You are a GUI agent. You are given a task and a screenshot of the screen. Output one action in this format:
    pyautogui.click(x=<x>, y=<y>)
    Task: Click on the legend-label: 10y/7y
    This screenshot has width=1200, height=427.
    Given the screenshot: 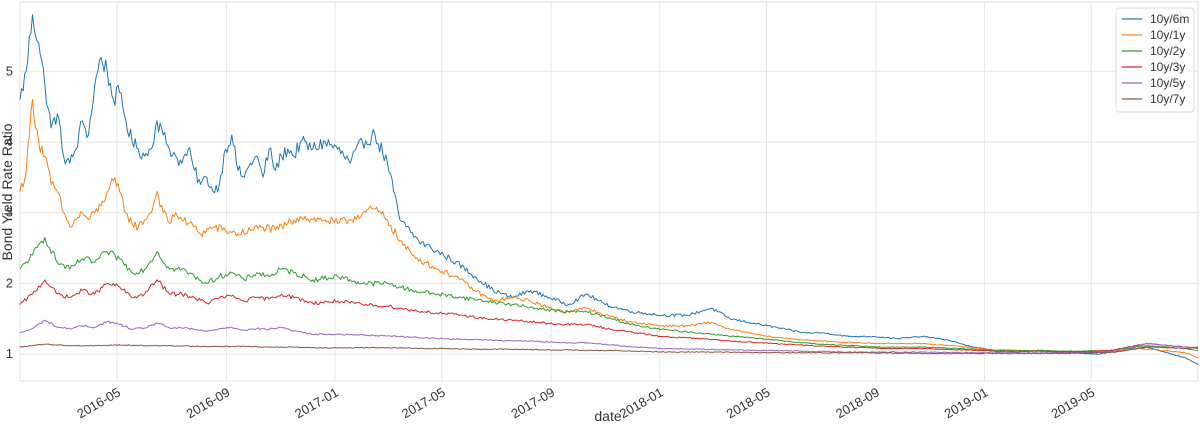 What is the action you would take?
    pyautogui.click(x=1167, y=99)
    